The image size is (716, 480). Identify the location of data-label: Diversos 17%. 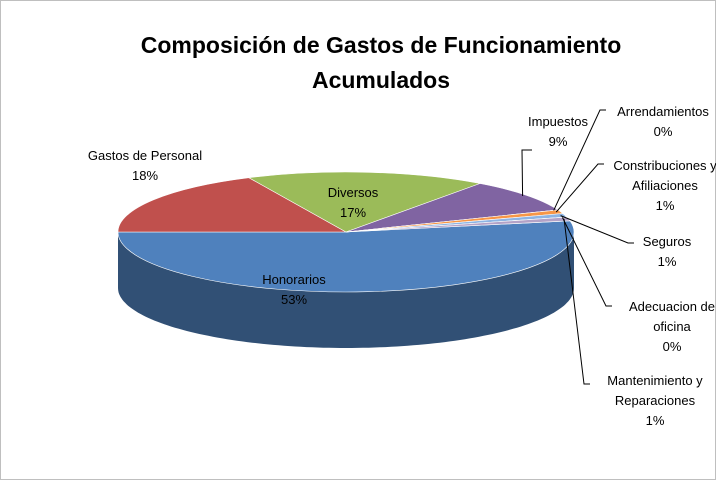
(353, 203).